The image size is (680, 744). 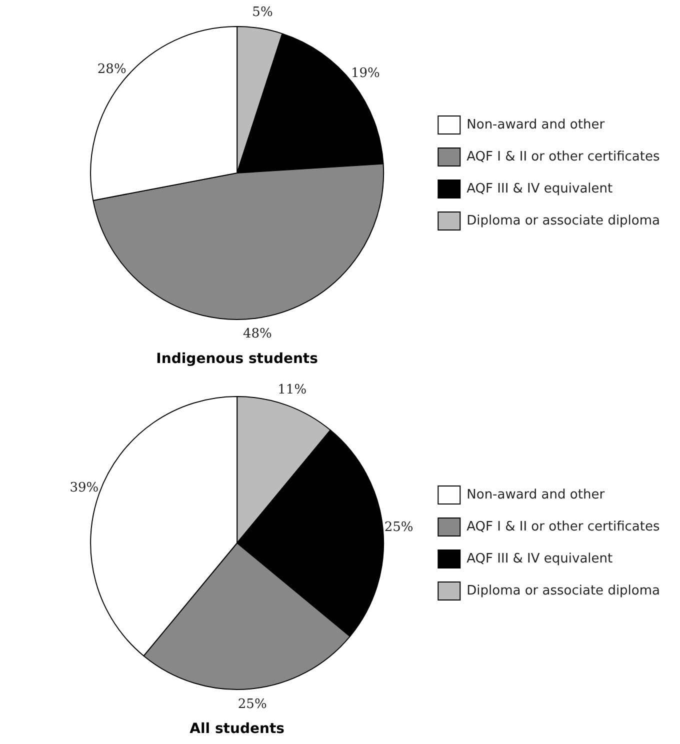 I want to click on data-label: 11%, so click(x=292, y=390).